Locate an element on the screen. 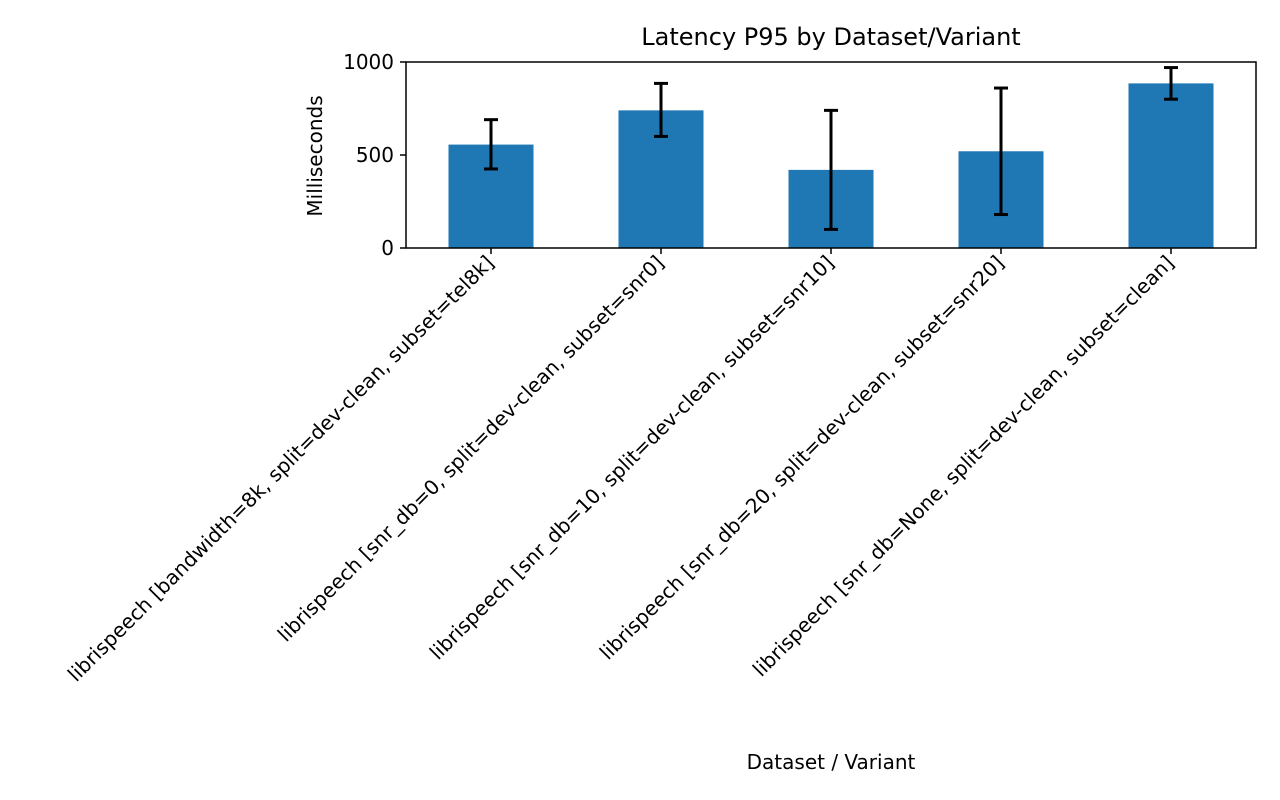  x-axis-label: Dataset / Variant is located at coordinates (831, 762).